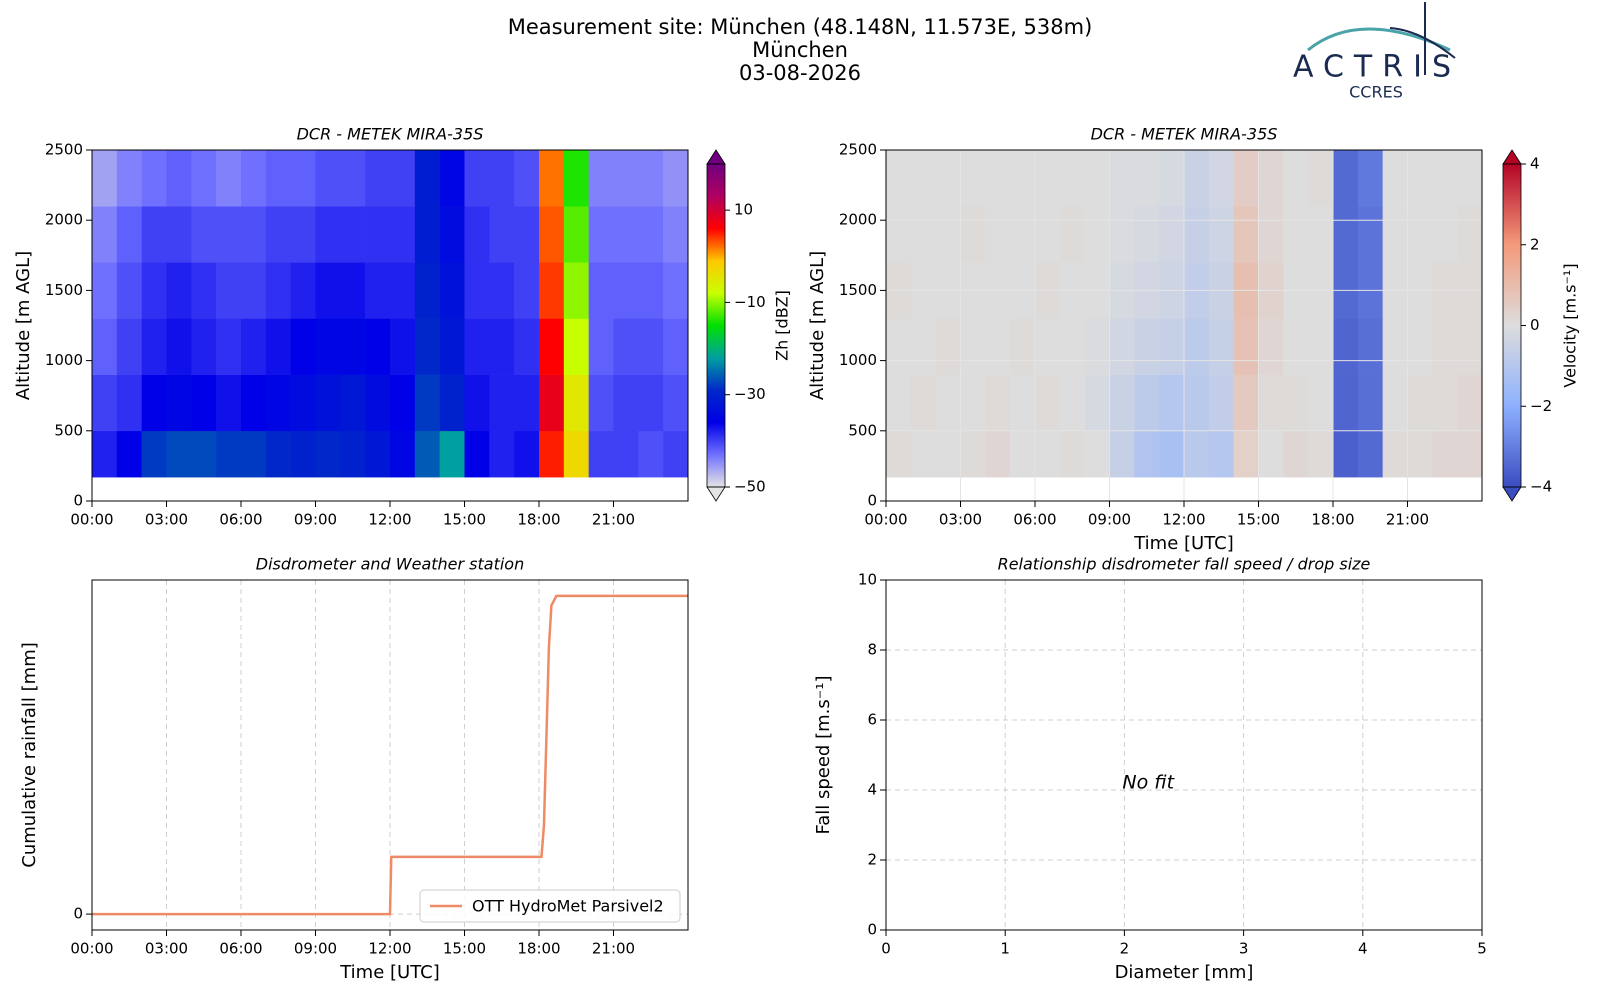  Describe the element at coordinates (716, 157) in the screenshot. I see `colorbar-extend` at that location.